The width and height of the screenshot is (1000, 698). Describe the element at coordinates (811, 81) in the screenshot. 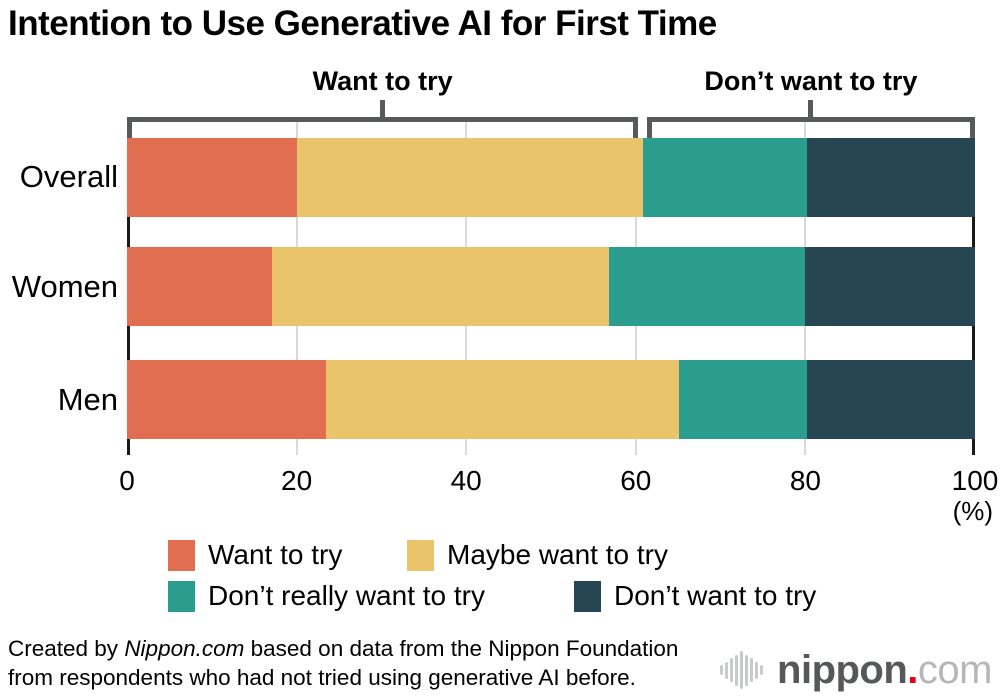

I see `bracket-label: Don’t want to try` at that location.